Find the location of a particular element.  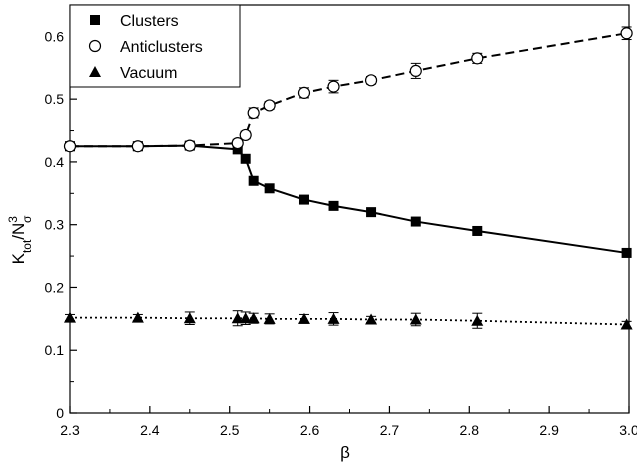

legend-label-clusters: Clusters is located at coordinates (149, 21).